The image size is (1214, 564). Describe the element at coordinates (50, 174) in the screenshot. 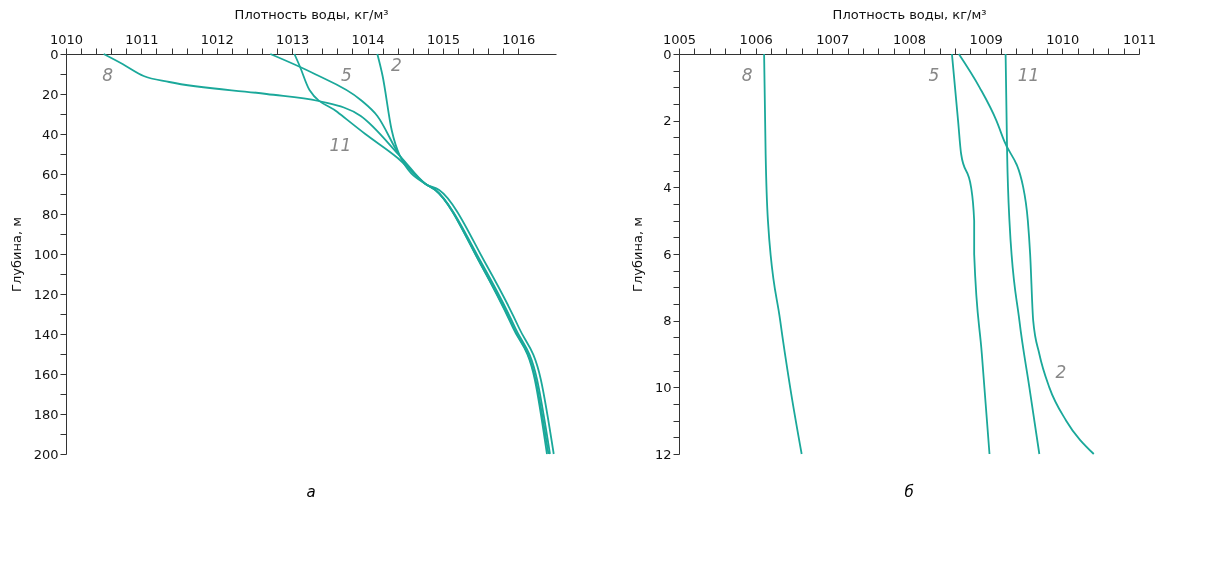

I see `y-tick-label: 60` at that location.